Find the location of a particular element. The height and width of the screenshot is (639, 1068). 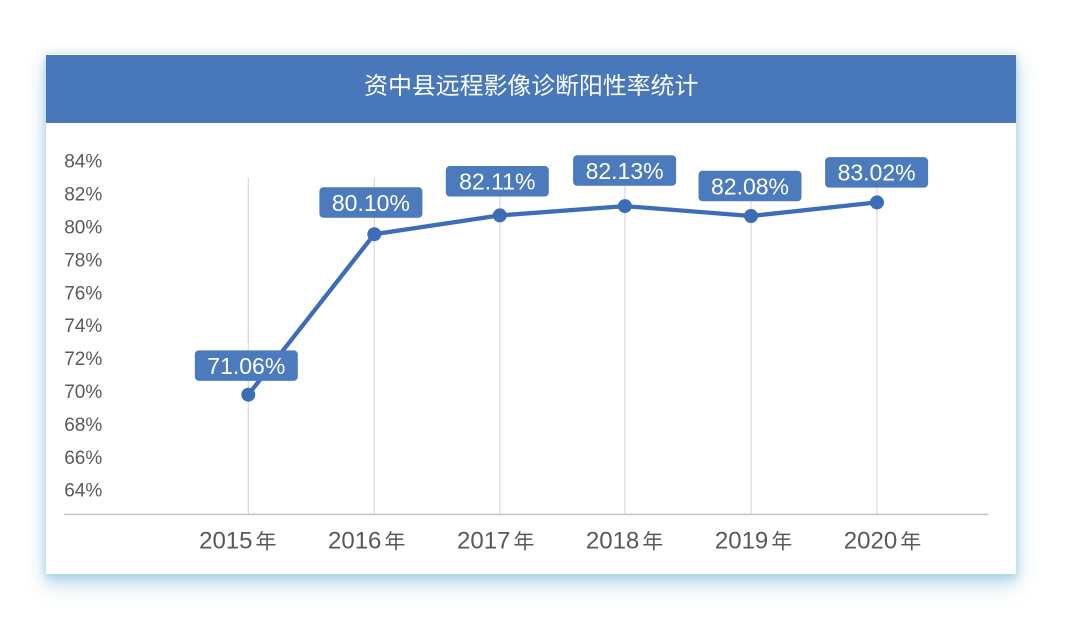

svg-text: 2016 is located at coordinates (354, 541).